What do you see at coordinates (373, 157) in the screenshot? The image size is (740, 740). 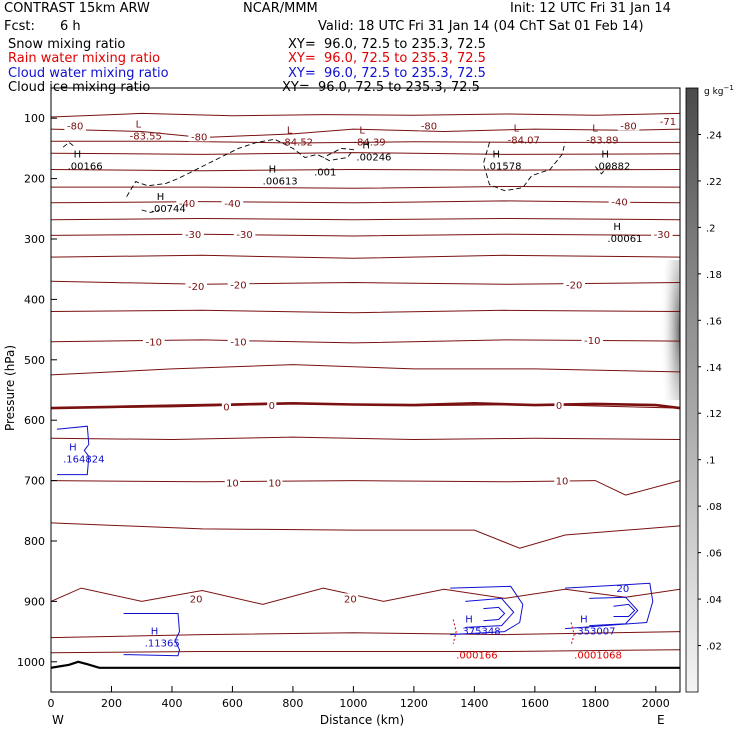 I see `extremum-value: .00246` at bounding box center [373, 157].